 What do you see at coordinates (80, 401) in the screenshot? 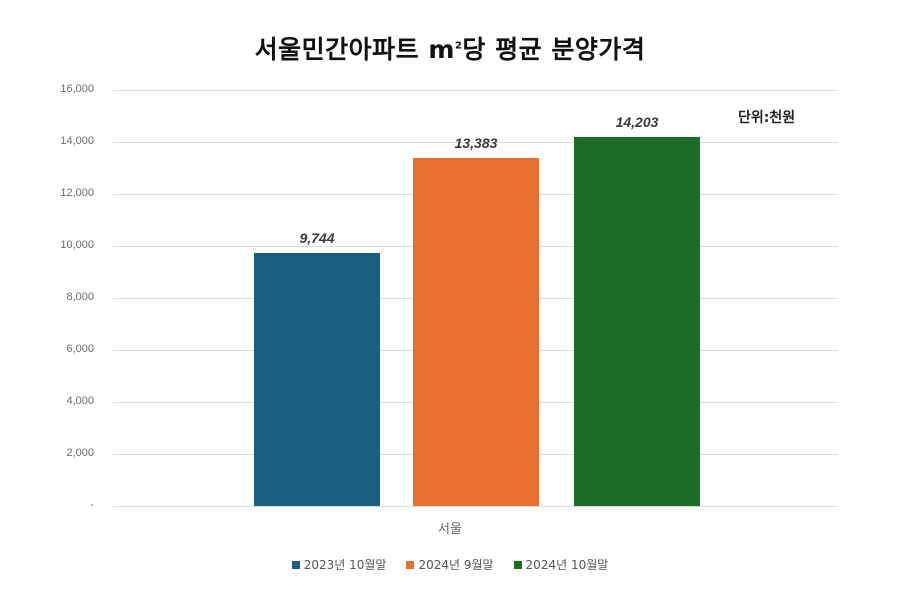
I see `y-tick-label: 4,000` at bounding box center [80, 401].